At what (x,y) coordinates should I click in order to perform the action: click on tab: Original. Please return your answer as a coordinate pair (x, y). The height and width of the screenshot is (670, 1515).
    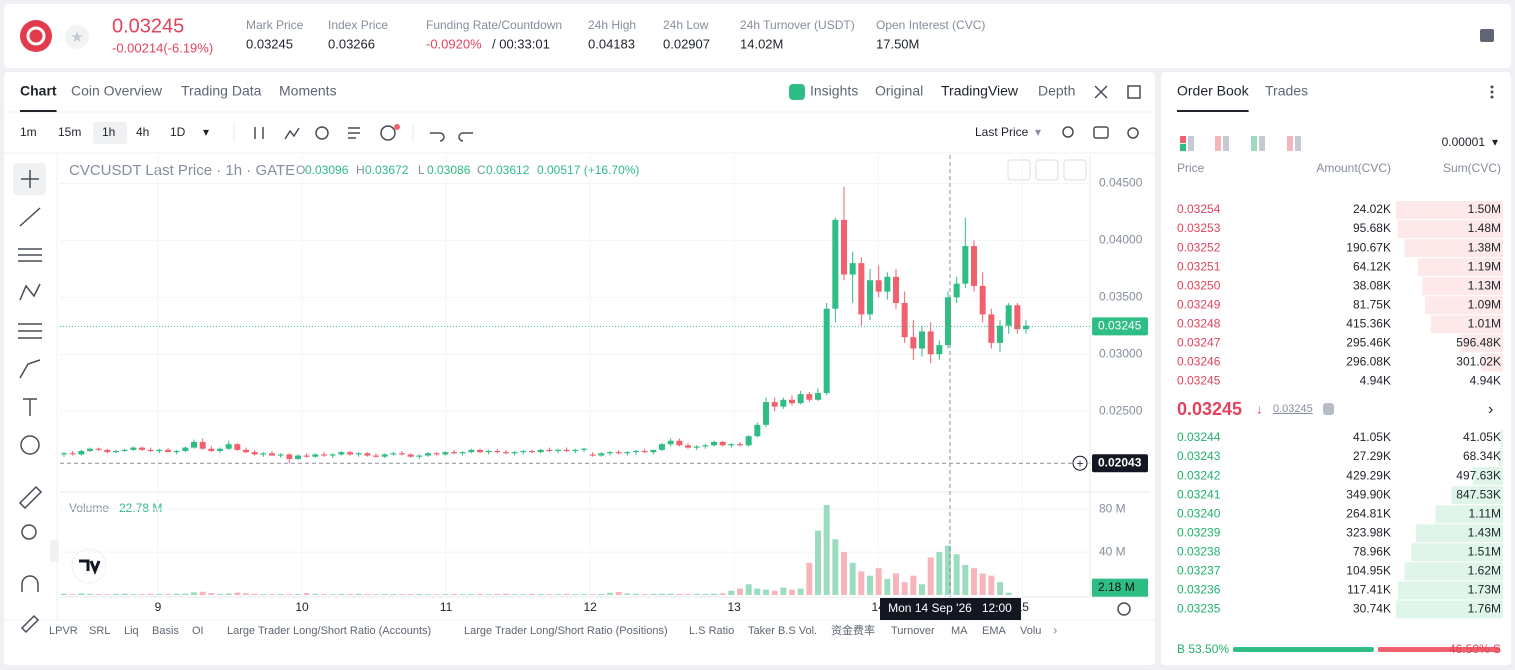
    Looking at the image, I should click on (899, 91).